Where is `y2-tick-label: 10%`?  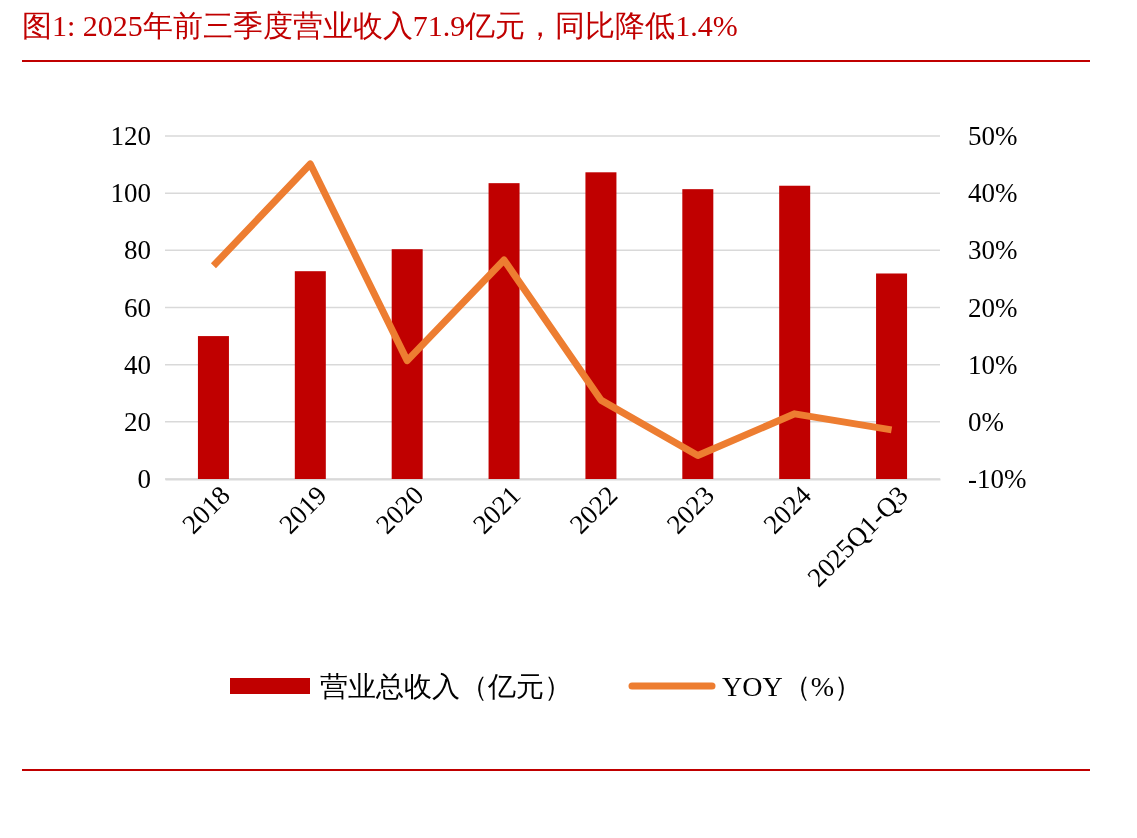
y2-tick-label: 10% is located at coordinates (993, 364).